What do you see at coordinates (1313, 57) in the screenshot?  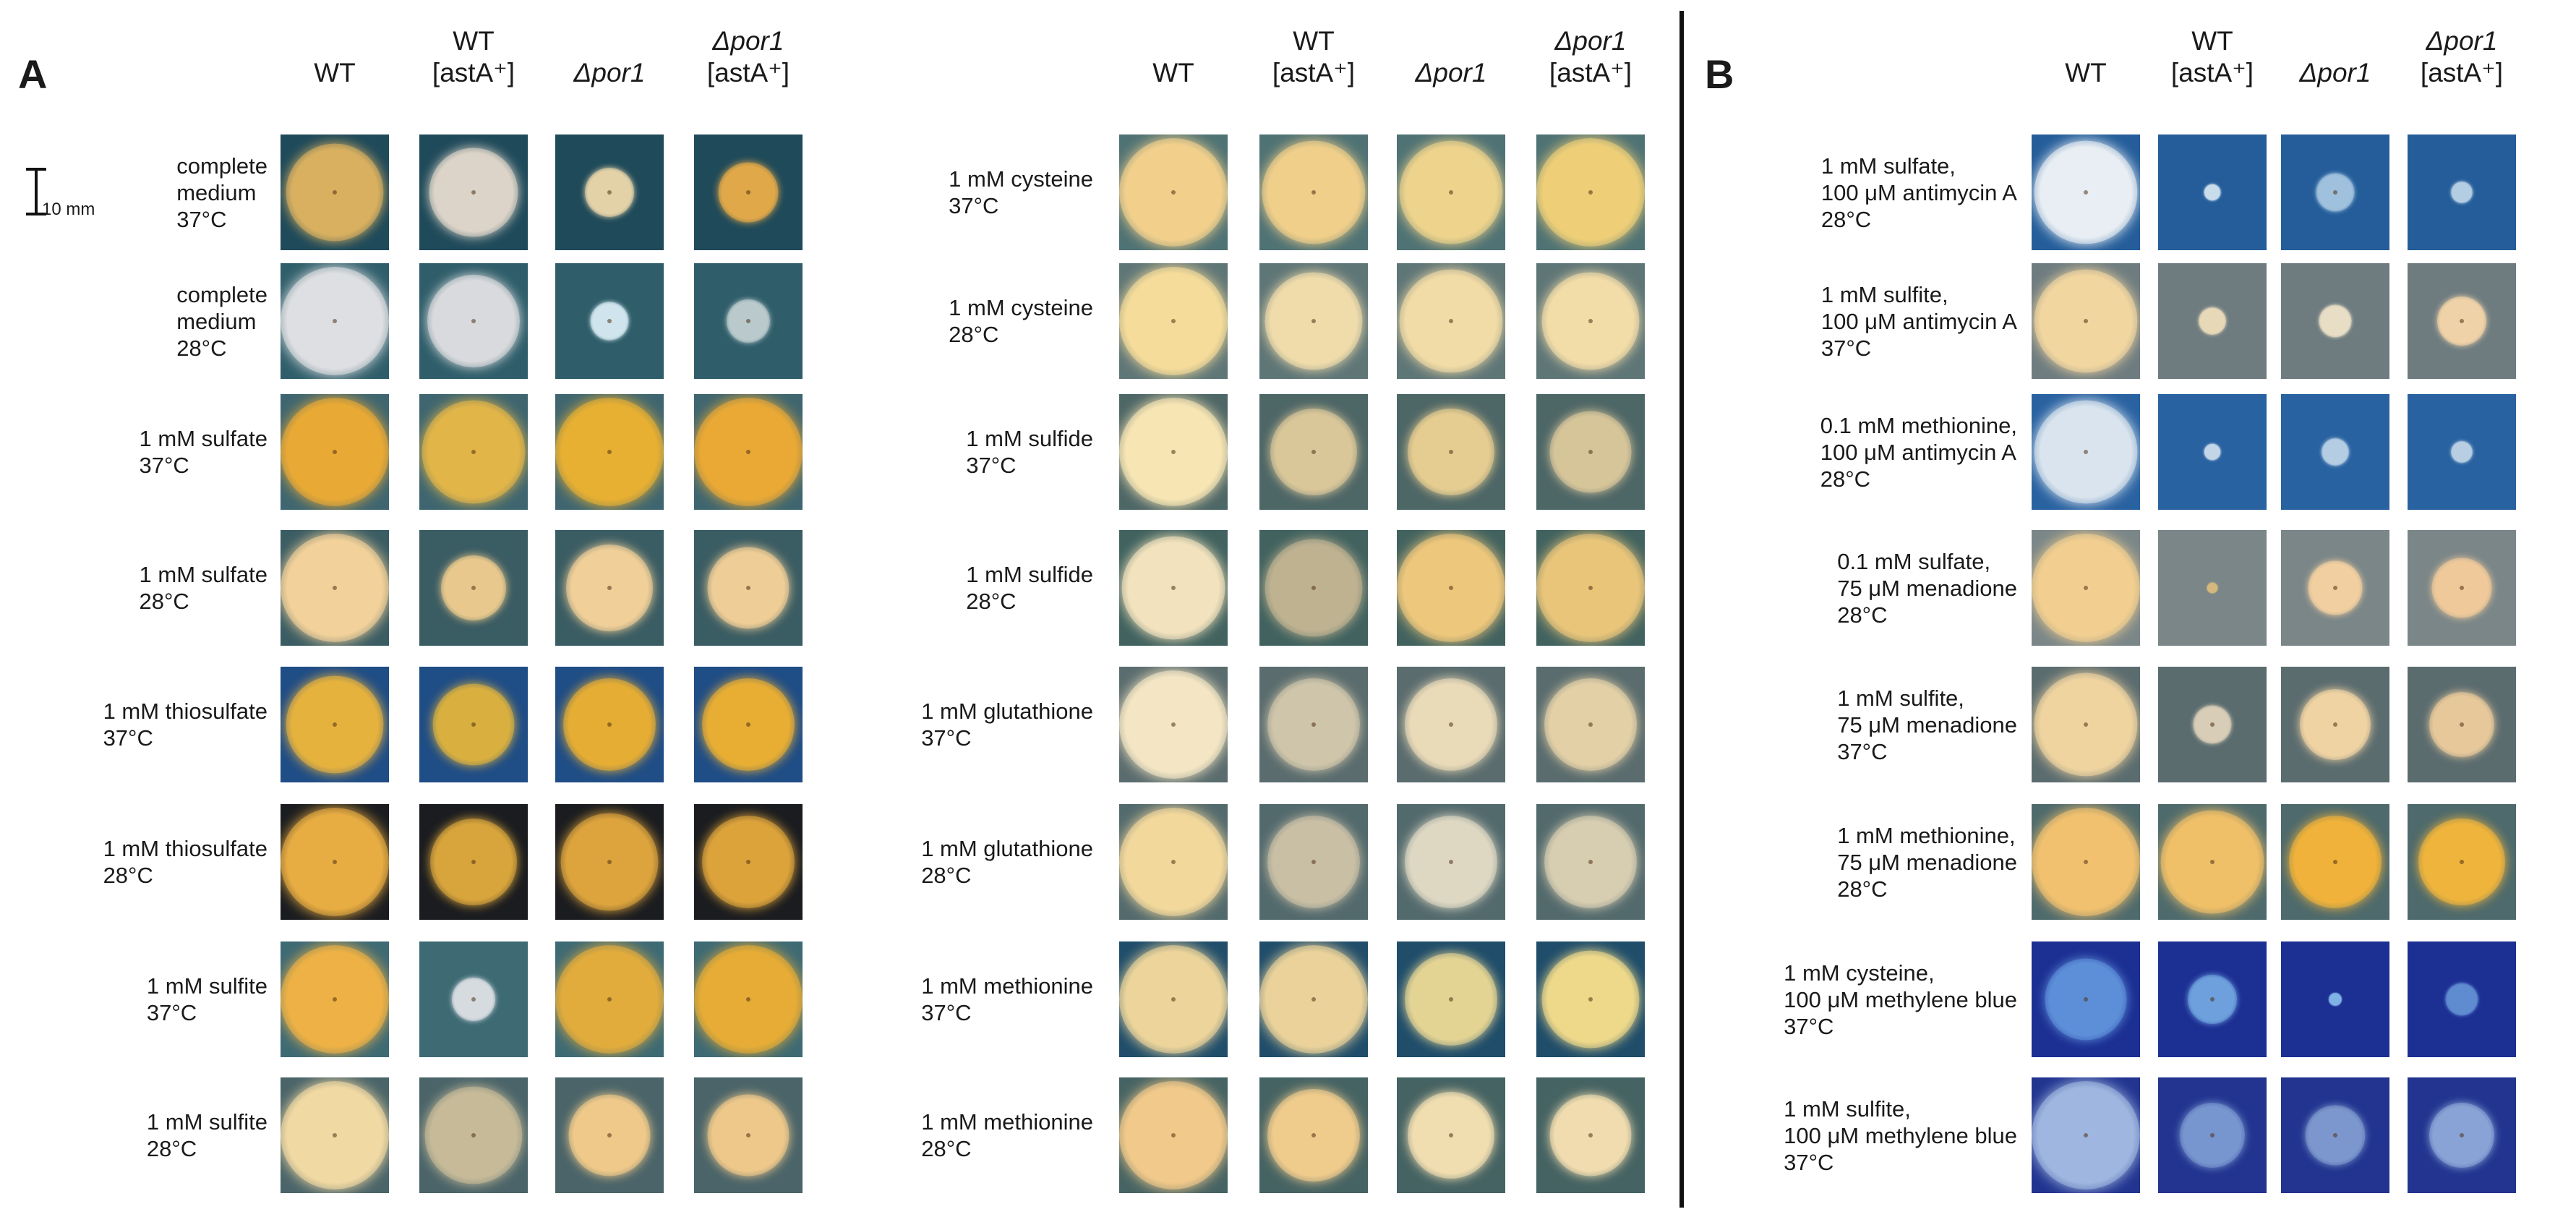 I see `column-header-1: WT [astA⁺]` at bounding box center [1313, 57].